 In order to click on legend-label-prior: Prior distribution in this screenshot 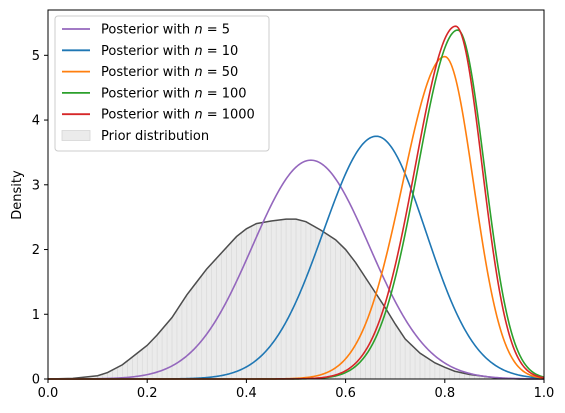, I will do `click(155, 136)`.